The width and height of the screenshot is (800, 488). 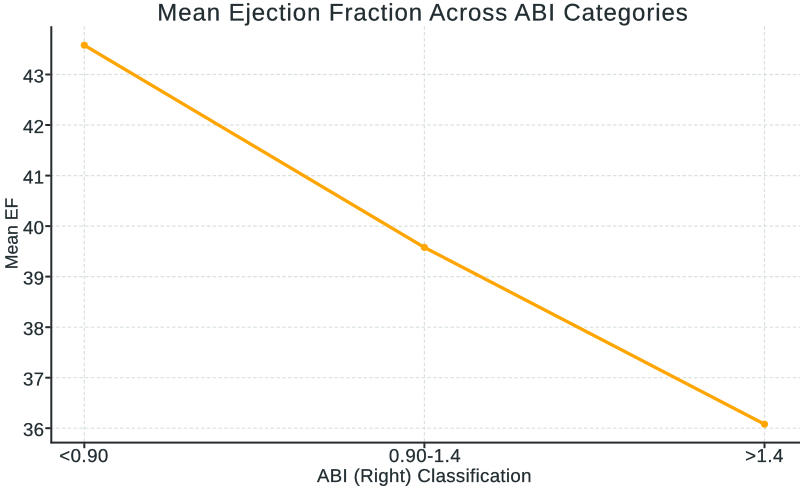 I want to click on svg-text: <0.90, so click(x=84, y=455).